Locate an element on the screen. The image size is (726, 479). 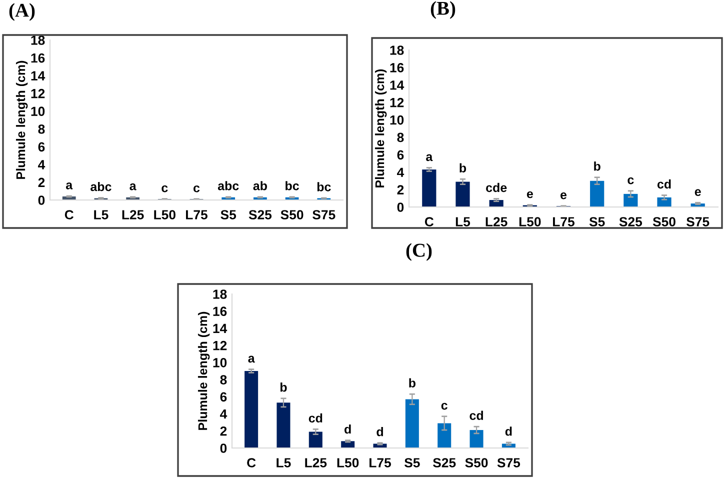
data-label: cde is located at coordinates (496, 187).